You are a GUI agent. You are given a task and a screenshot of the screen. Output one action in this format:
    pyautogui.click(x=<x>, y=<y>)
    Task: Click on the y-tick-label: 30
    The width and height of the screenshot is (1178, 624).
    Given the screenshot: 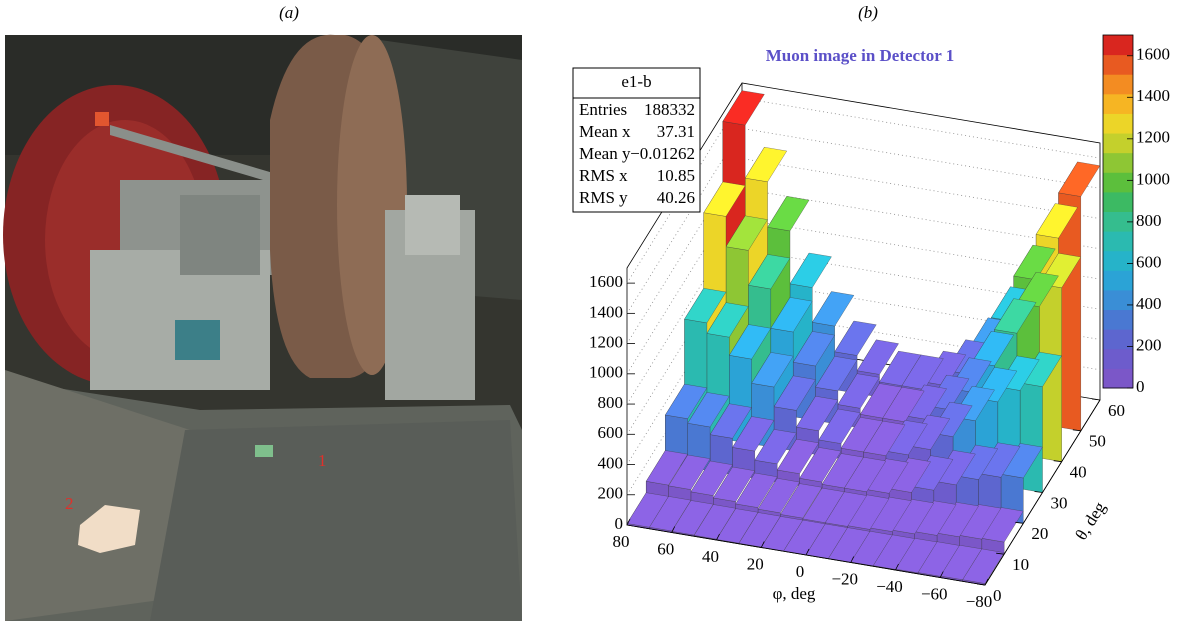 What is the action you would take?
    pyautogui.click(x=1059, y=502)
    